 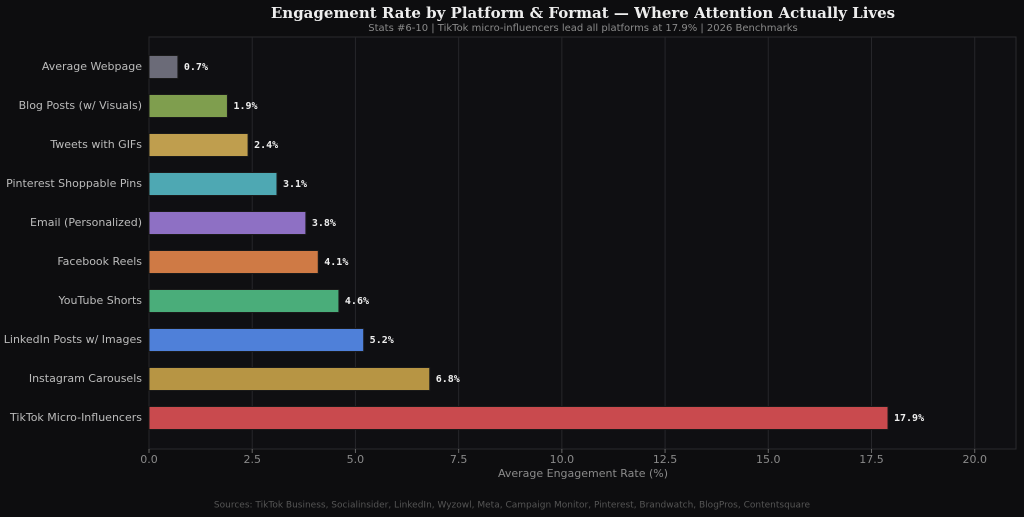 What do you see at coordinates (448, 379) in the screenshot?
I see `value-label: 6.8%` at bounding box center [448, 379].